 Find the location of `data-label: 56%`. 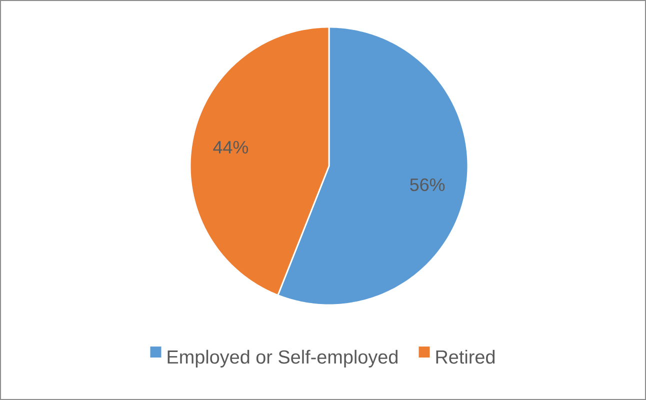

data-label: 56% is located at coordinates (427, 185).